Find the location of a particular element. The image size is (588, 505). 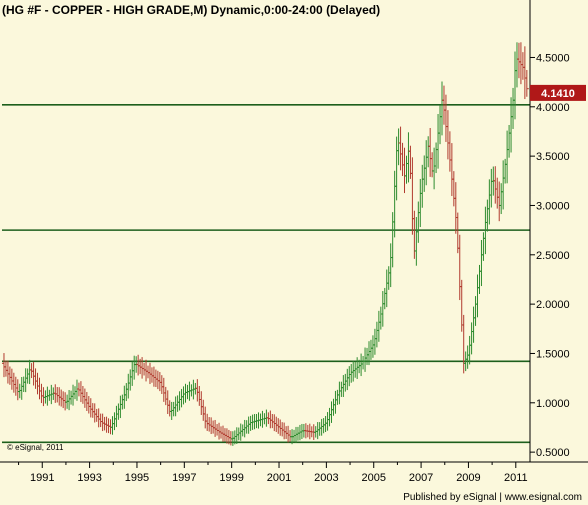

y-tick-label: 0.5000 is located at coordinates (553, 453).